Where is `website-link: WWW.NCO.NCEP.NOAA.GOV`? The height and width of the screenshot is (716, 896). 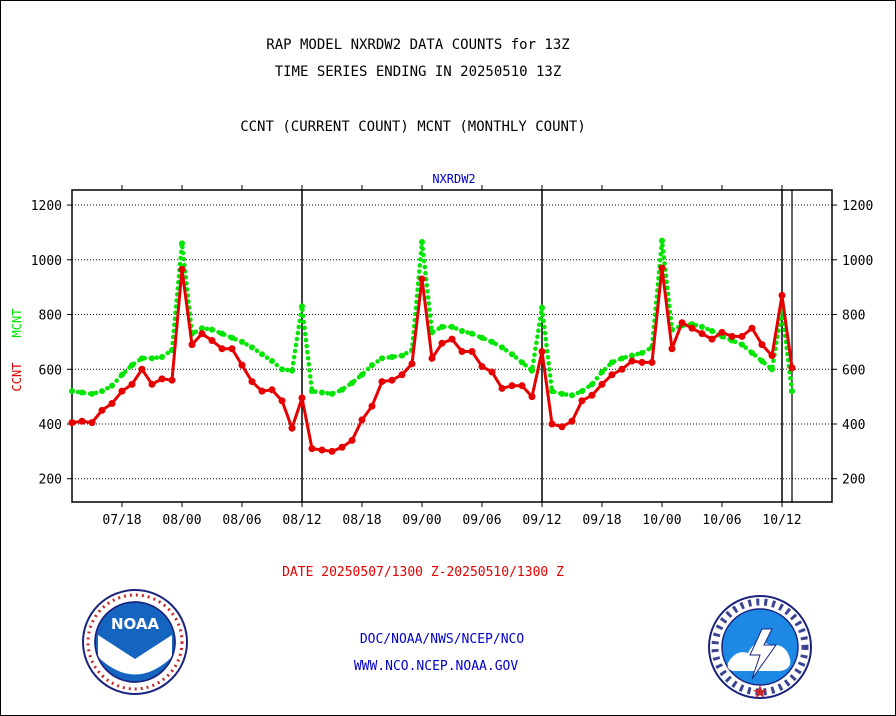
website-link: WWW.NCO.NCEP.NOAA.GOV is located at coordinates (436, 666).